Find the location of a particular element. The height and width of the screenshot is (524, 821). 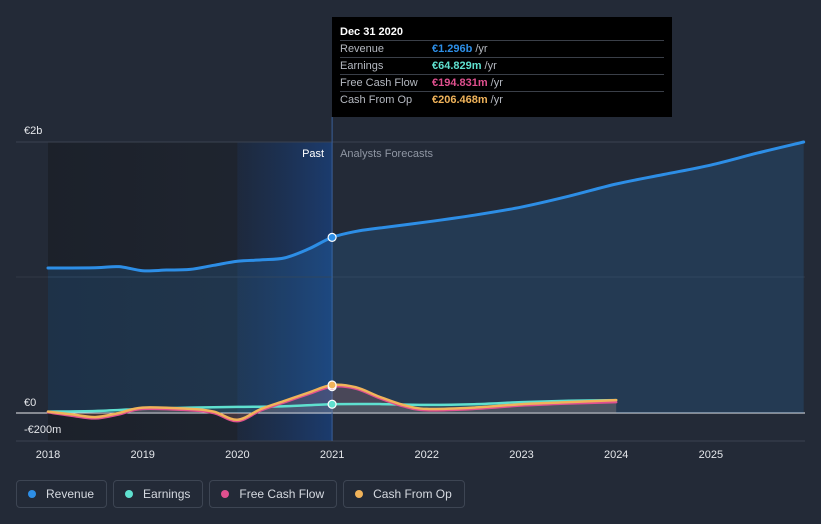

free-cash-flow-line is located at coordinates (332, 404).